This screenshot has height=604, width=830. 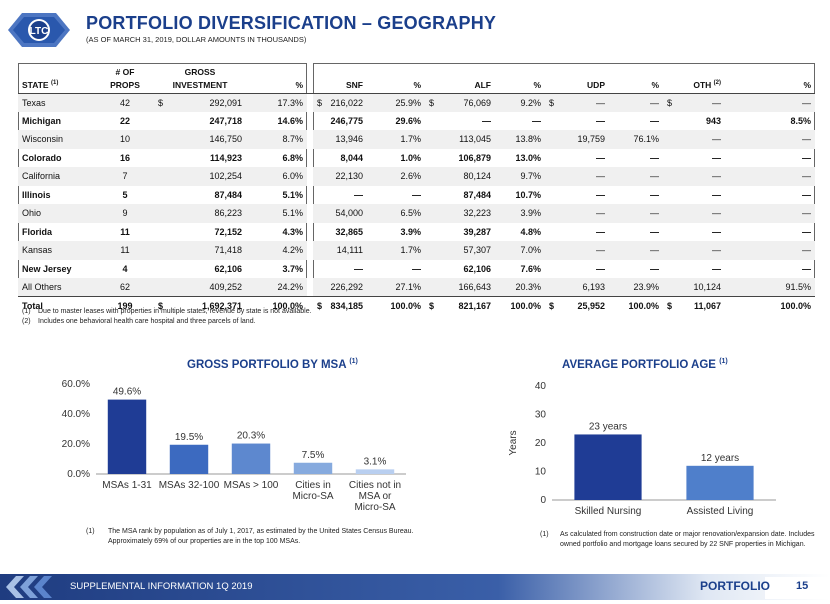 I want to click on cell-snf-pct: 25.9%, so click(x=396, y=102).